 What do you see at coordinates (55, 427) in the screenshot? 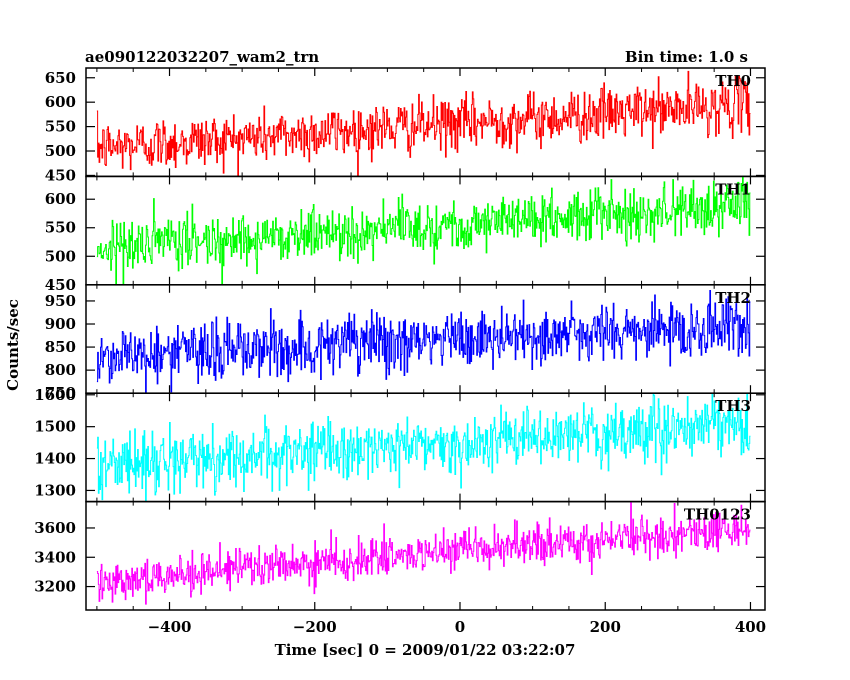
I see `y-tick-label: 1500` at bounding box center [55, 427].